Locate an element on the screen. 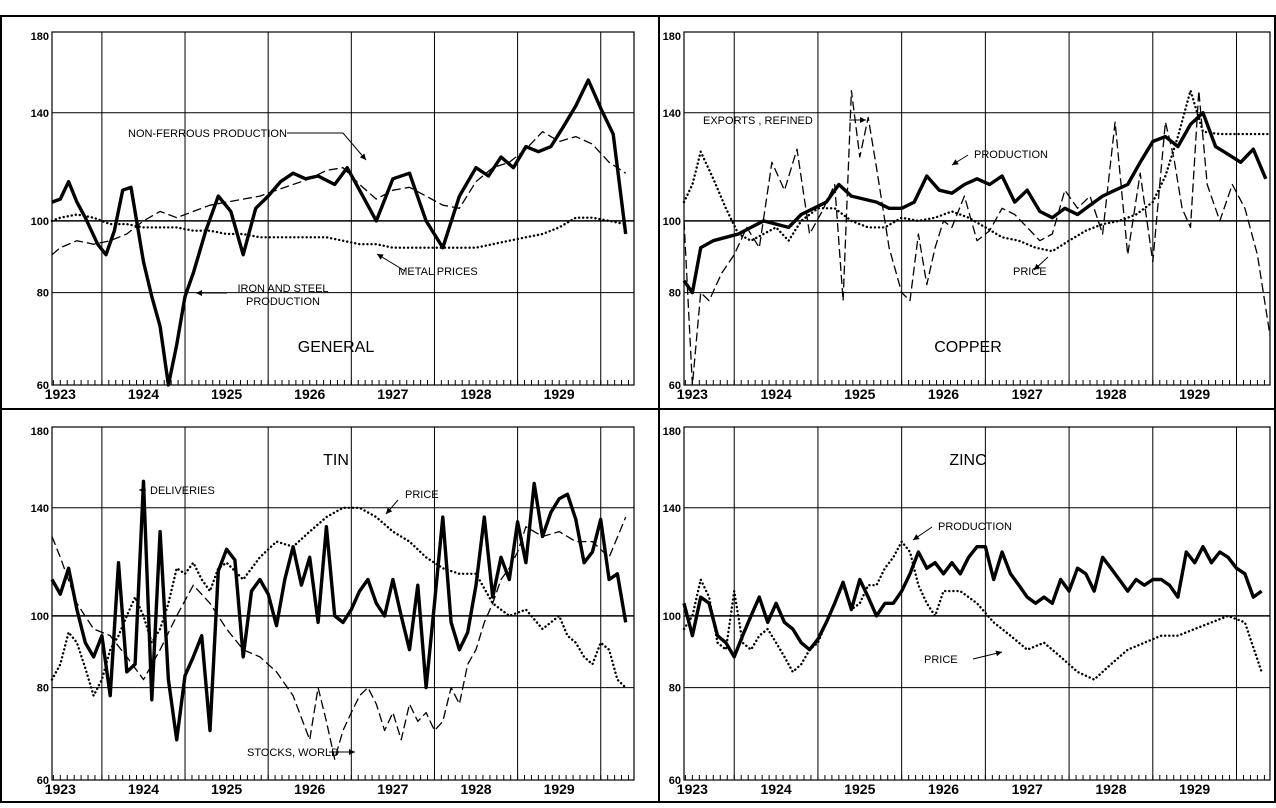 This screenshot has height=808, width=1276. annotation-label: EXPORTS , REFINED is located at coordinates (758, 121).